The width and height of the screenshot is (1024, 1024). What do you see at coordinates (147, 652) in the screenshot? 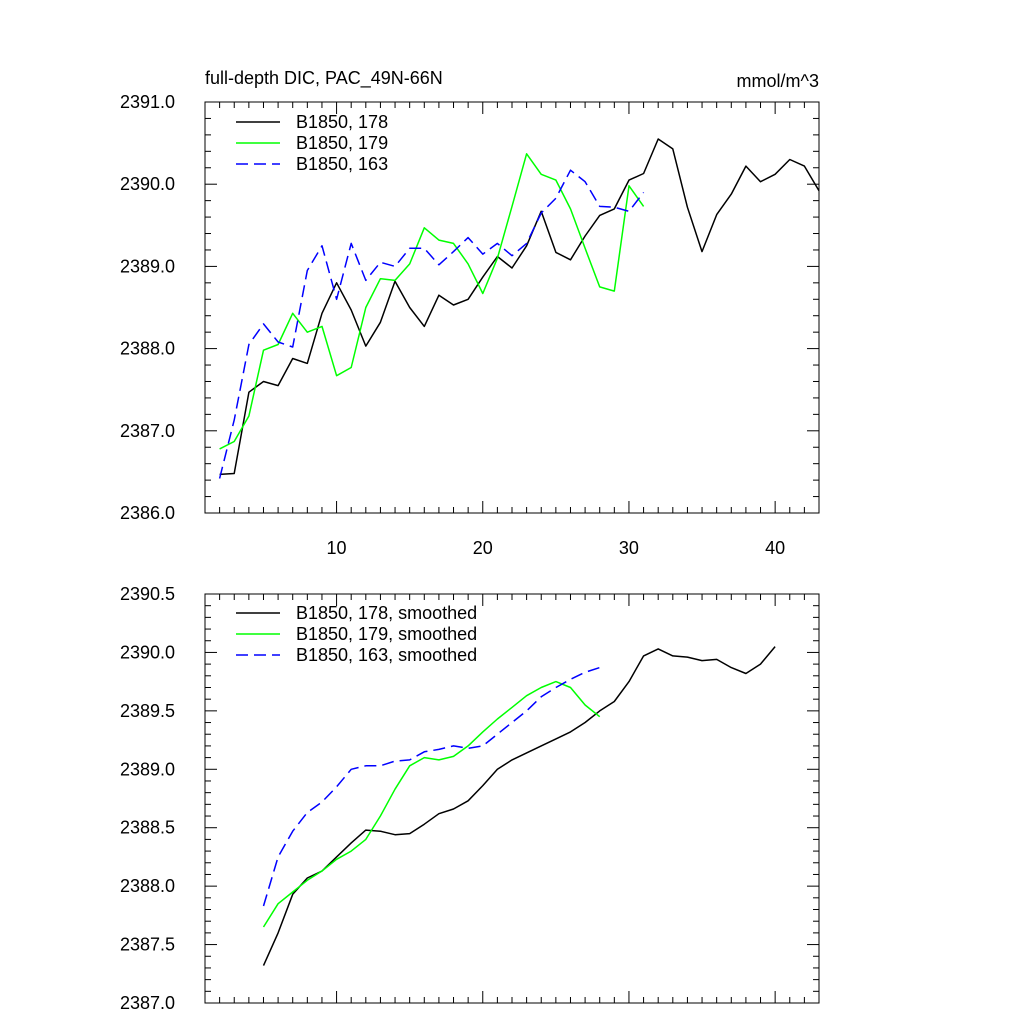
I see `bottom-ytick-label: 2390.0` at bounding box center [147, 652].